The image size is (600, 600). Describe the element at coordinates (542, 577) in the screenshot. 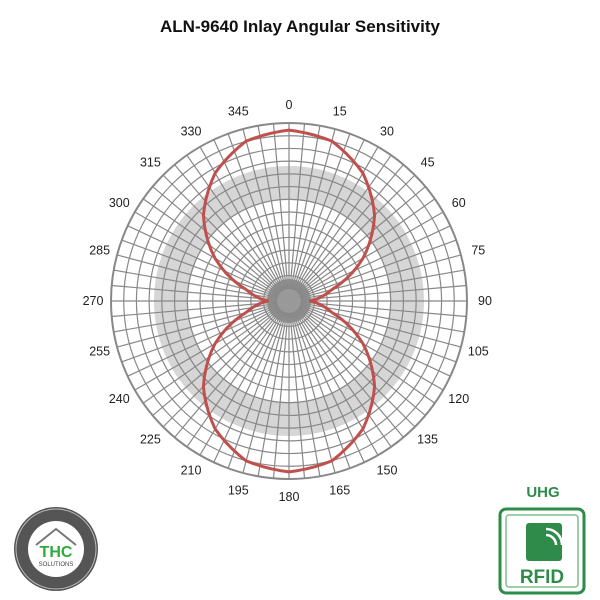

I see `svg-text: RFID` at that location.